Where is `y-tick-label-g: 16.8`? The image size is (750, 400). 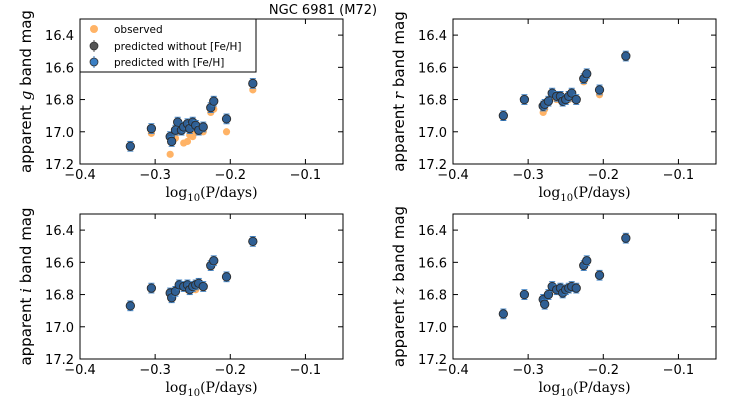 y-tick-label-g: 16.8 is located at coordinates (59, 101).